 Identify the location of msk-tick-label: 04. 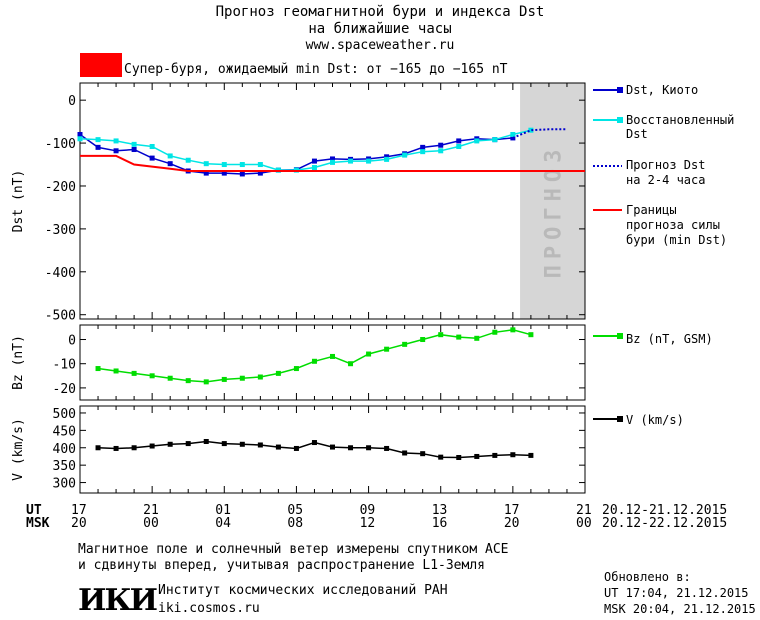
(223, 523).